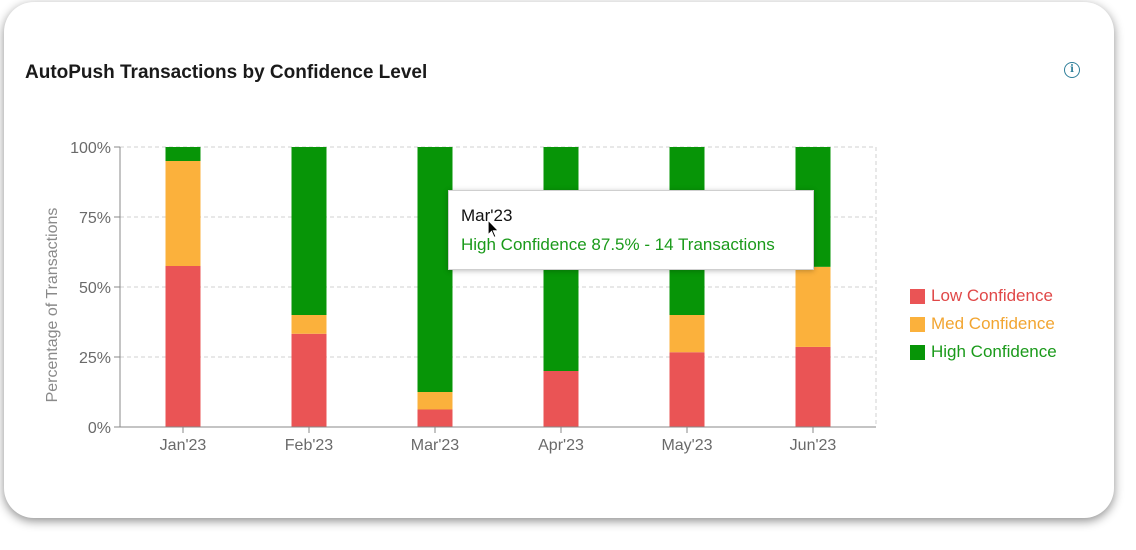 This screenshot has height=550, width=1136. Describe the element at coordinates (309, 445) in the screenshot. I see `x-tick-label: Feb'23` at that location.